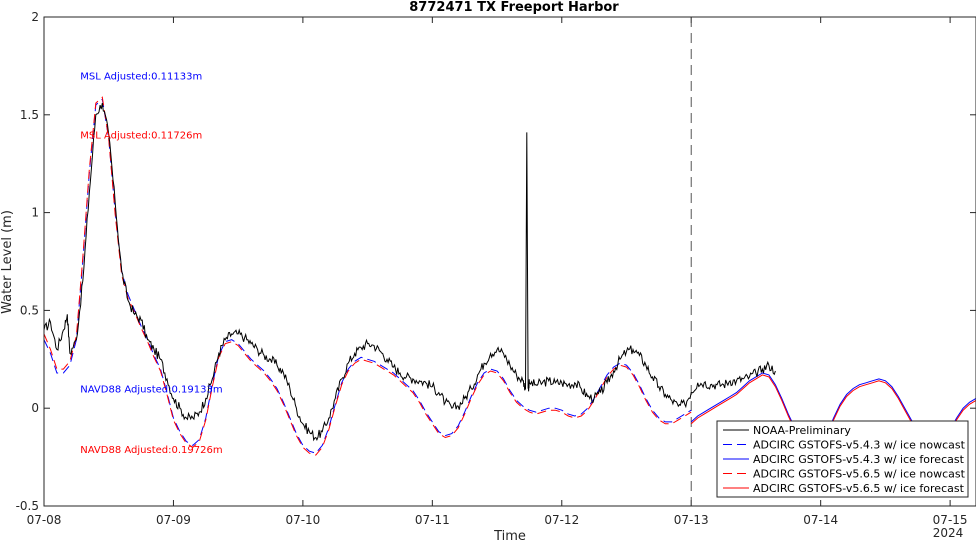 This screenshot has width=976, height=541. Describe the element at coordinates (859, 445) in the screenshot. I see `legend-entry-1: ADCIRC GSTOFS-v5.4.3 w/ ice nowcast` at that location.